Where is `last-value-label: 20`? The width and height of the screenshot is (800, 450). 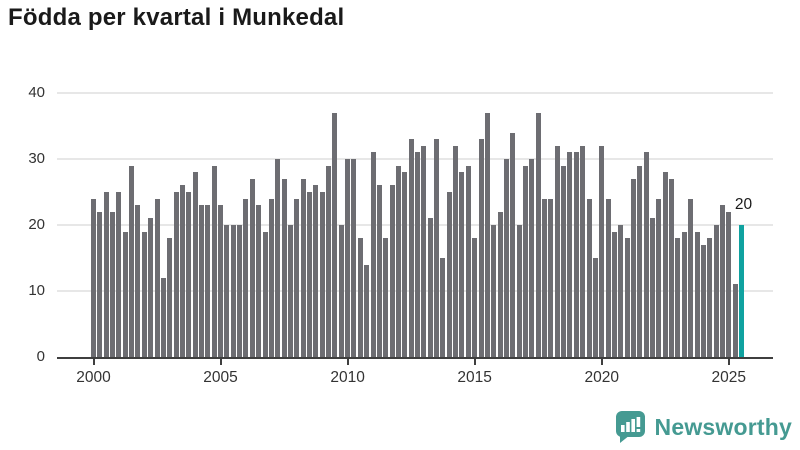 last-value-label: 20 is located at coordinates (743, 204).